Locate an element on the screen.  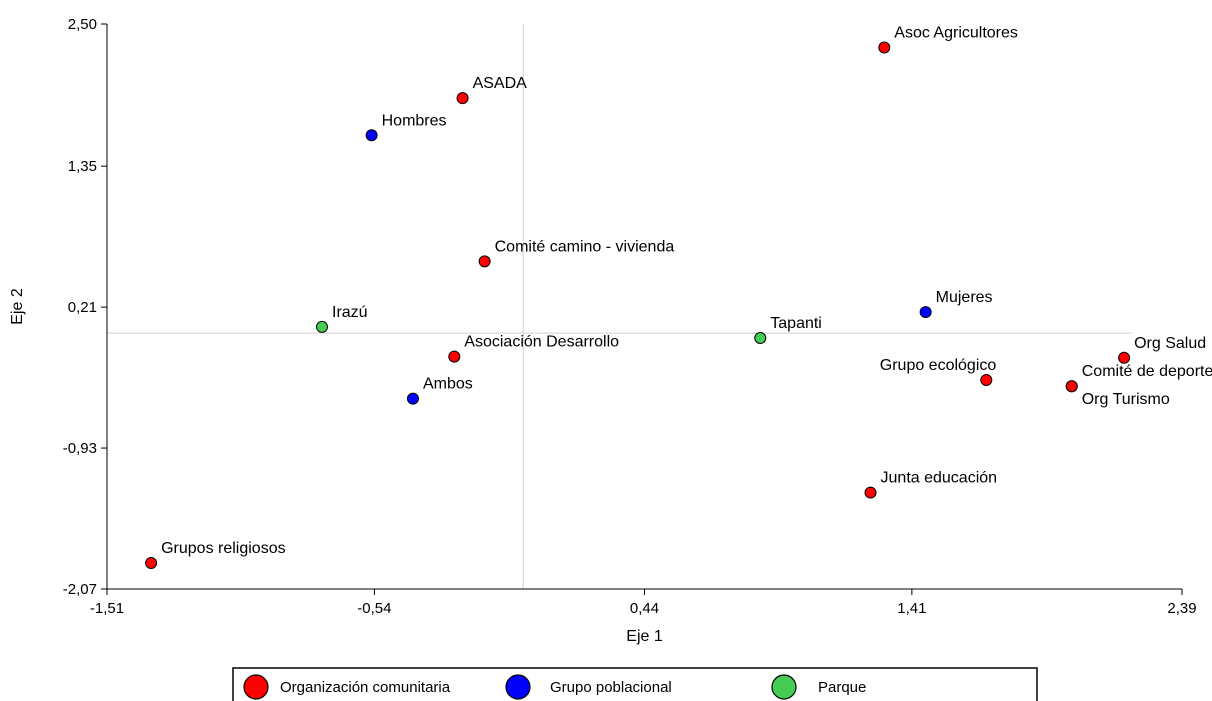
y-axis-title: Eje 2 is located at coordinates (17, 306).